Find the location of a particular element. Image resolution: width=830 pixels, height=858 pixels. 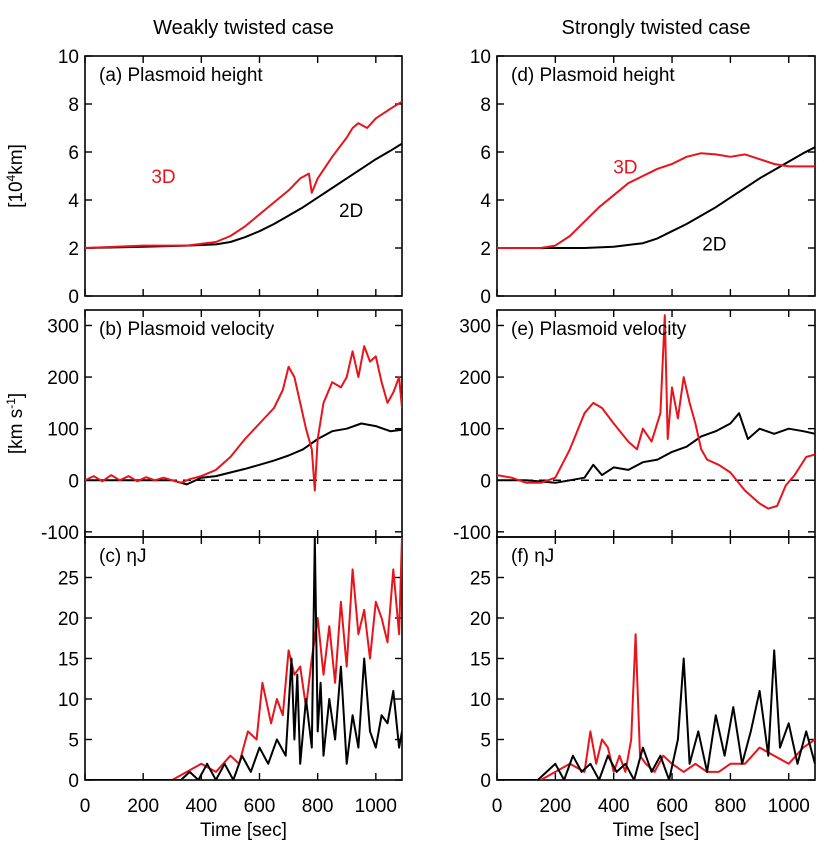

y-axis-label-tail: km] is located at coordinates (16, 159).